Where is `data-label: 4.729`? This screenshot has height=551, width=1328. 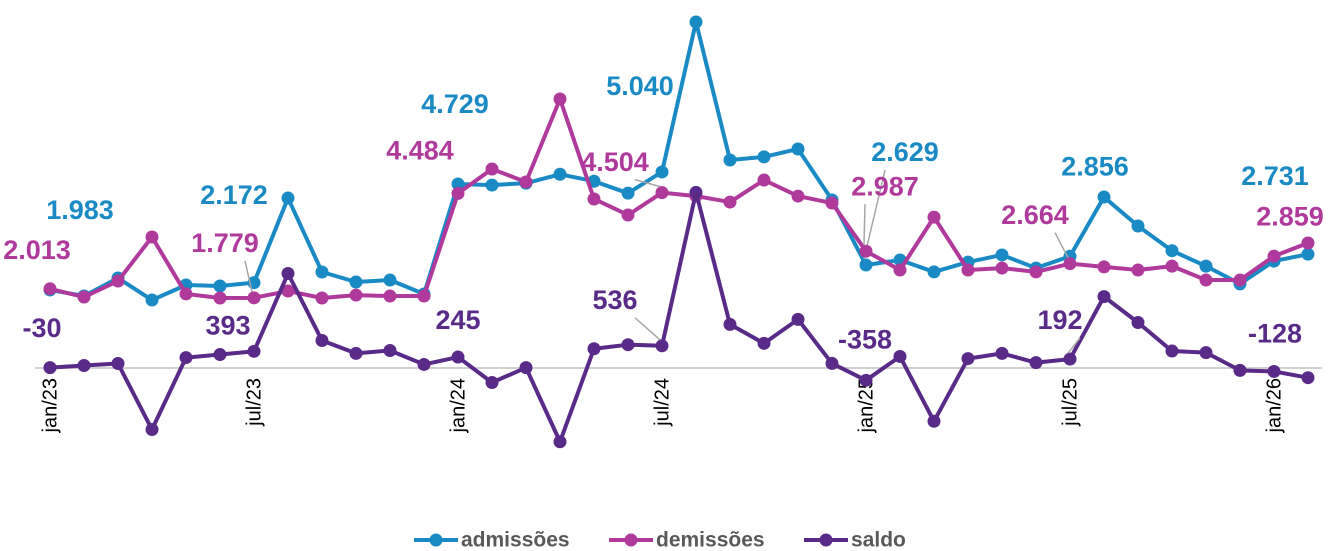 data-label: 4.729 is located at coordinates (455, 104).